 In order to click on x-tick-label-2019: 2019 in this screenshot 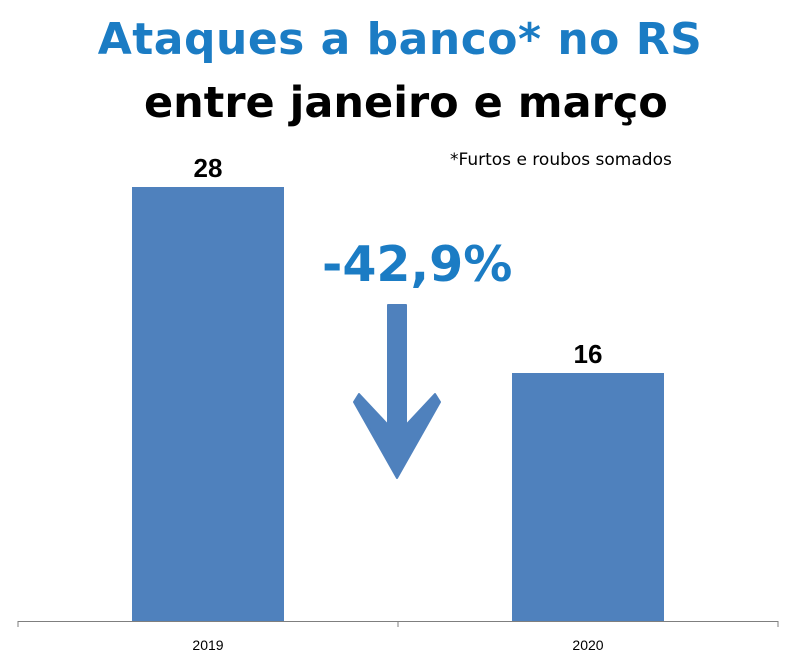, I will do `click(207, 645)`.